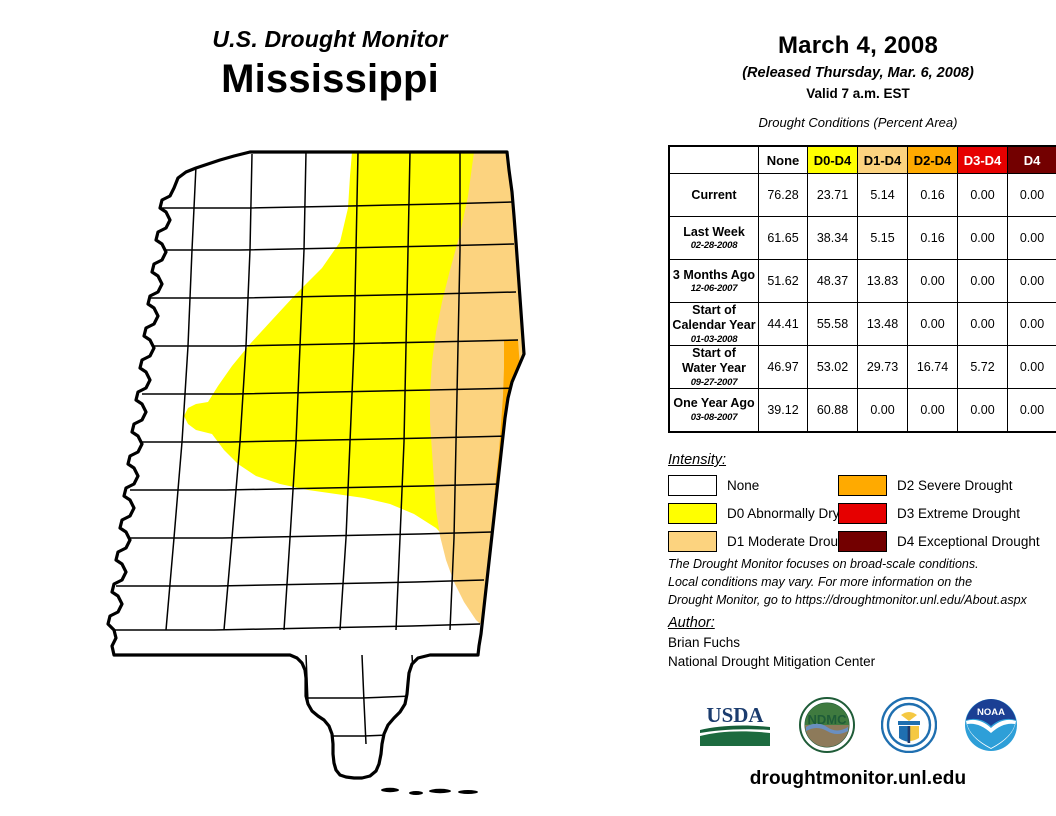 This screenshot has width=1056, height=816. Describe the element at coordinates (882, 238) in the screenshot. I see `table-cell-d1-d4: 5.15` at that location.